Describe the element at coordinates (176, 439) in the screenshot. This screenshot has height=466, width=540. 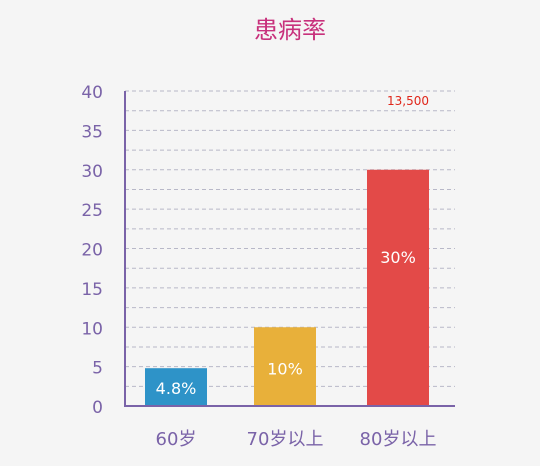
I see `x-tick-label: 60岁` at that location.